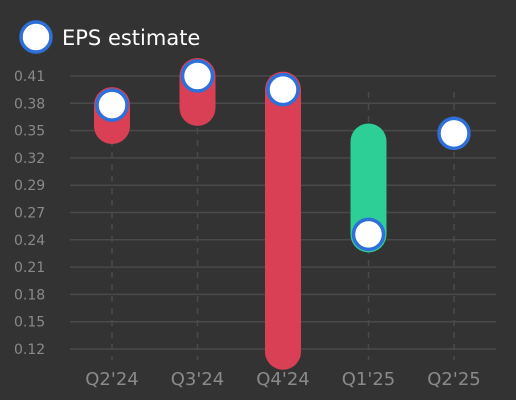  I want to click on legend: EPS estimate, so click(109, 37).